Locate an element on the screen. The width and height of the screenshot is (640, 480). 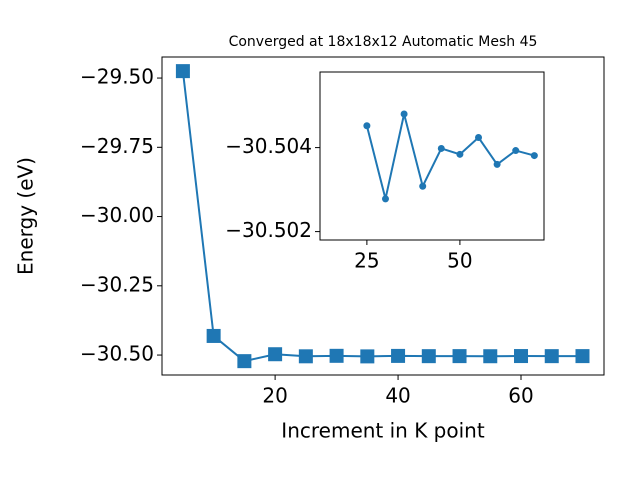
axes-frame is located at coordinates (432, 156).